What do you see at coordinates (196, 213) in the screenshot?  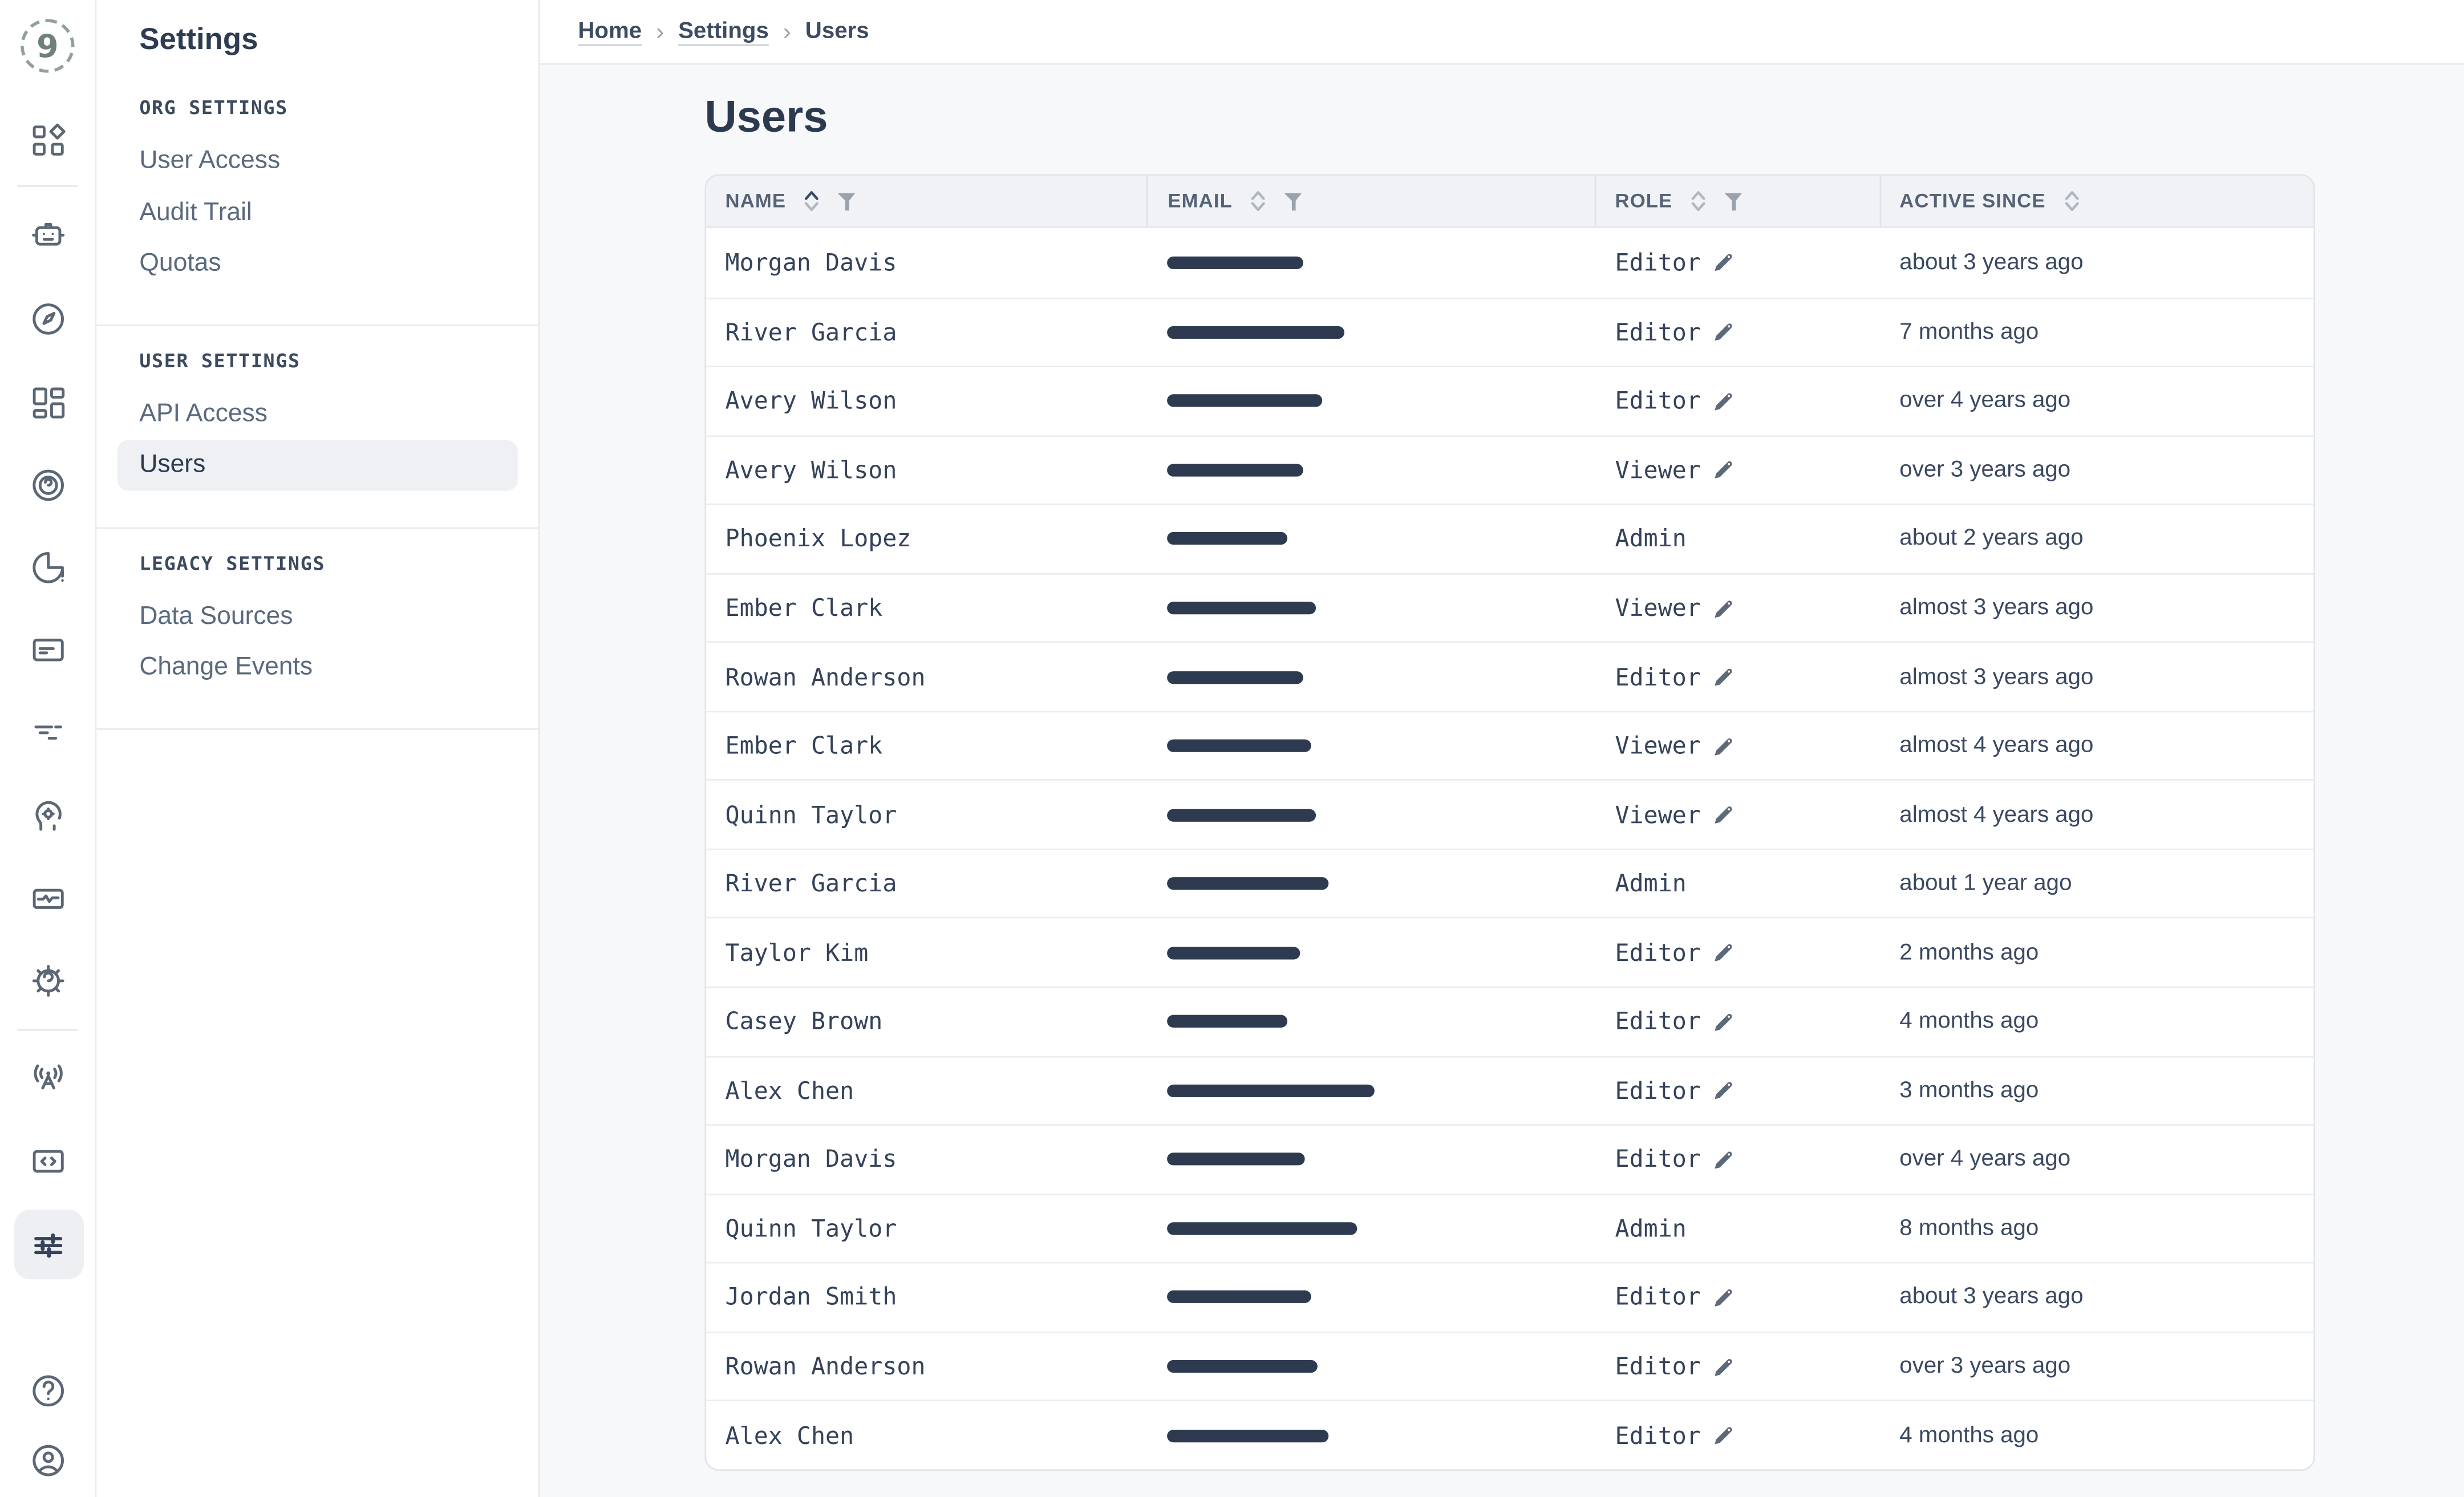 I see `sidebar-item-audit-trail: Audit Trail` at bounding box center [196, 213].